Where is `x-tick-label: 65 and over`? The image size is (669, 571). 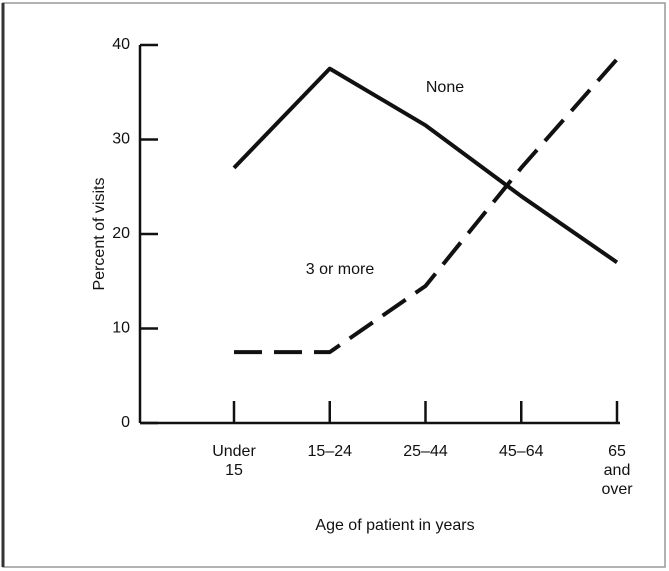
x-tick-label: 65 and over is located at coordinates (617, 470).